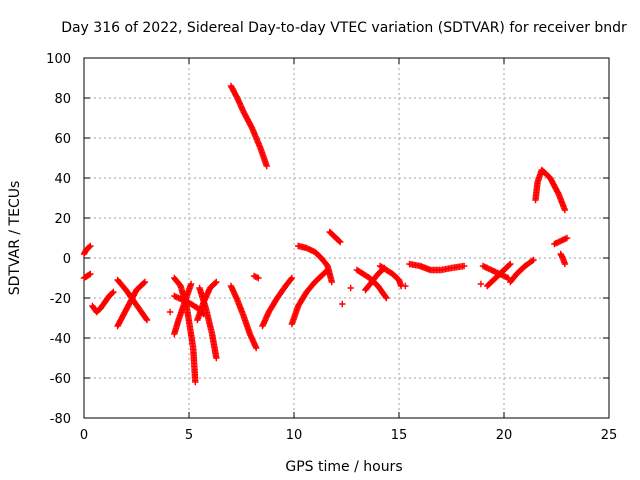 This screenshot has width=640, height=480. I want to click on x-tick-label: 25, so click(609, 435).